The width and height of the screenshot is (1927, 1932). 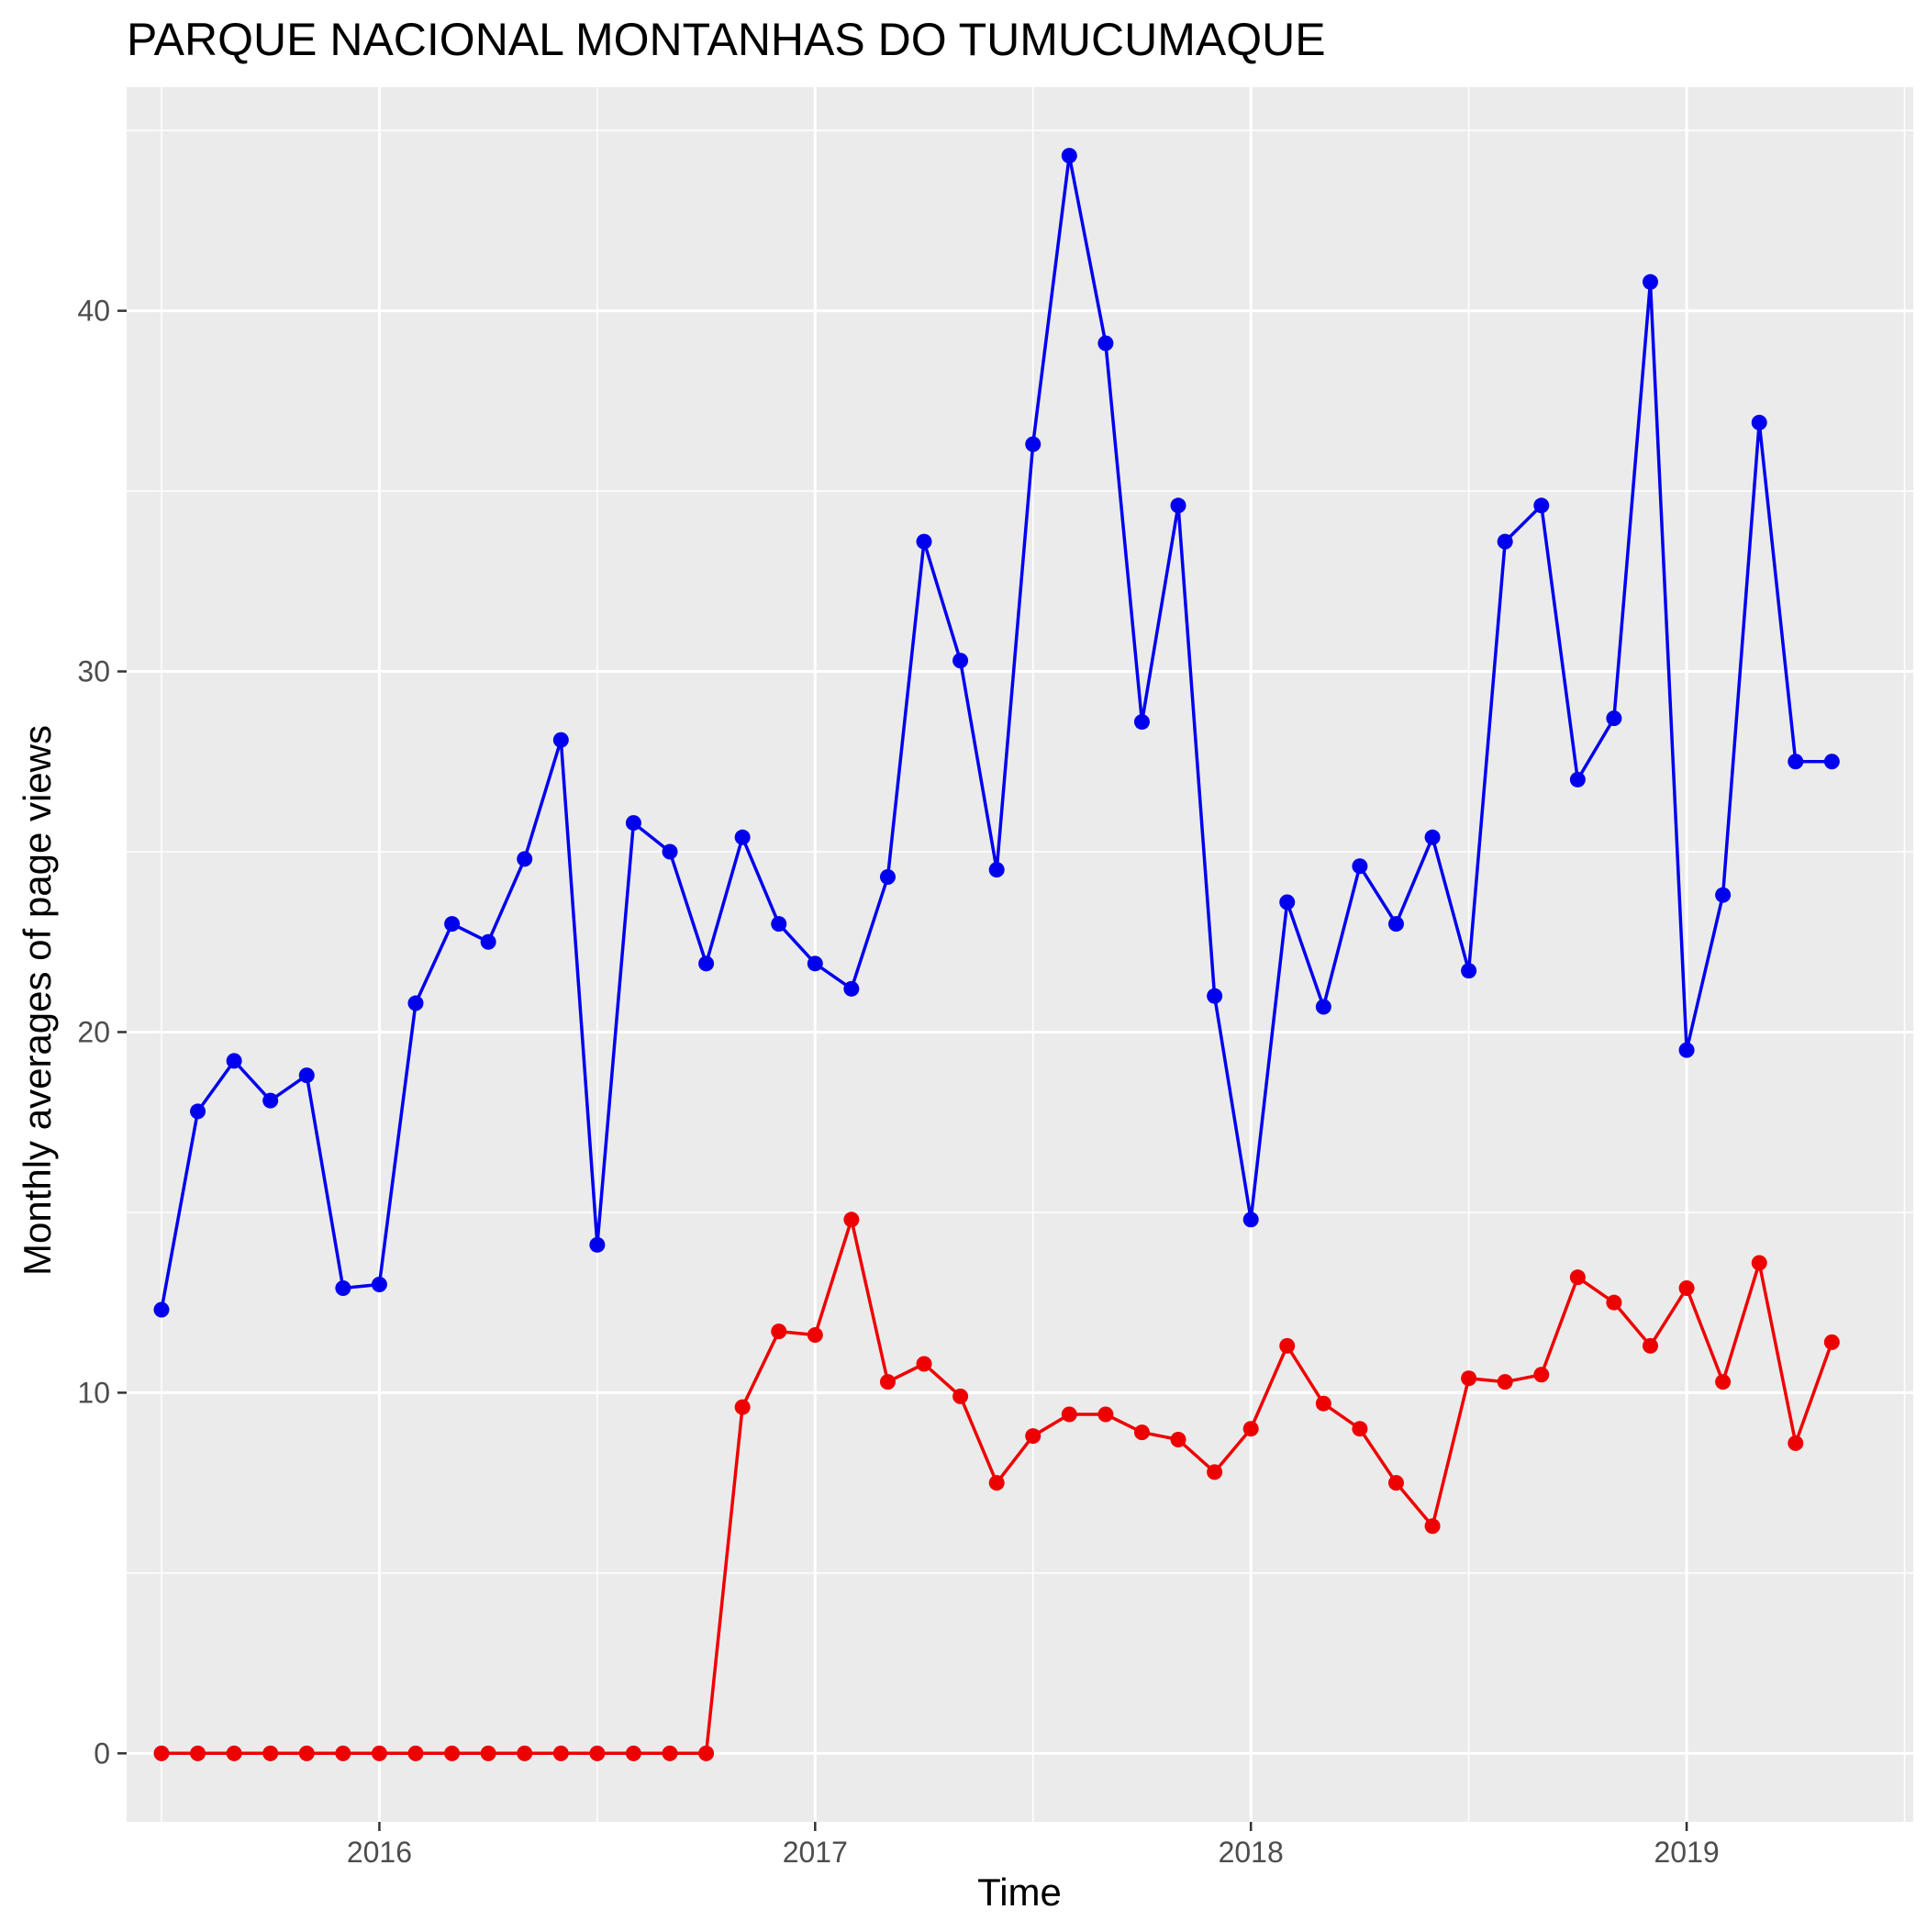 What do you see at coordinates (815, 1852) in the screenshot?
I see `x-tick-label: 2017` at bounding box center [815, 1852].